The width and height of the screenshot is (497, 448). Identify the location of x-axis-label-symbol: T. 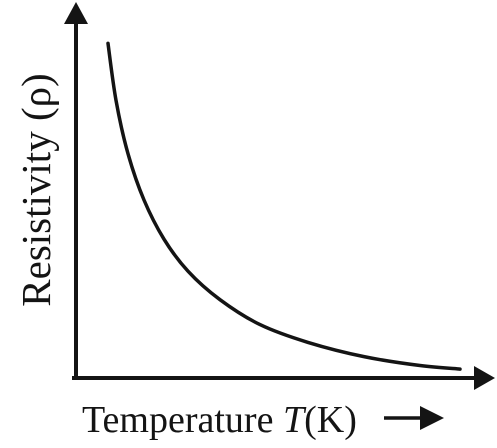
(295, 420).